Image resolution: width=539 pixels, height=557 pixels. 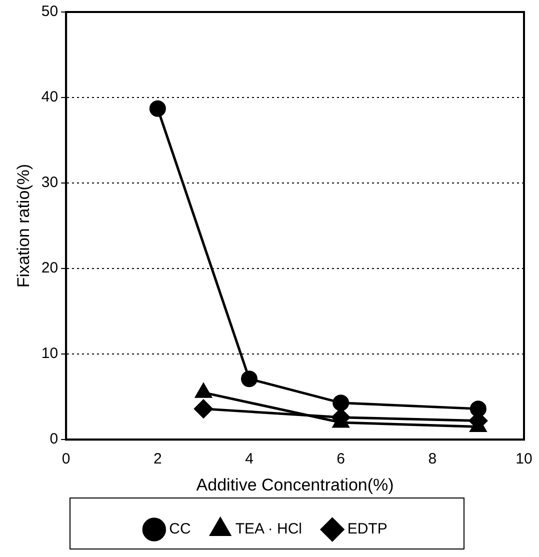 I want to click on x-tick-label: 6, so click(x=341, y=459).